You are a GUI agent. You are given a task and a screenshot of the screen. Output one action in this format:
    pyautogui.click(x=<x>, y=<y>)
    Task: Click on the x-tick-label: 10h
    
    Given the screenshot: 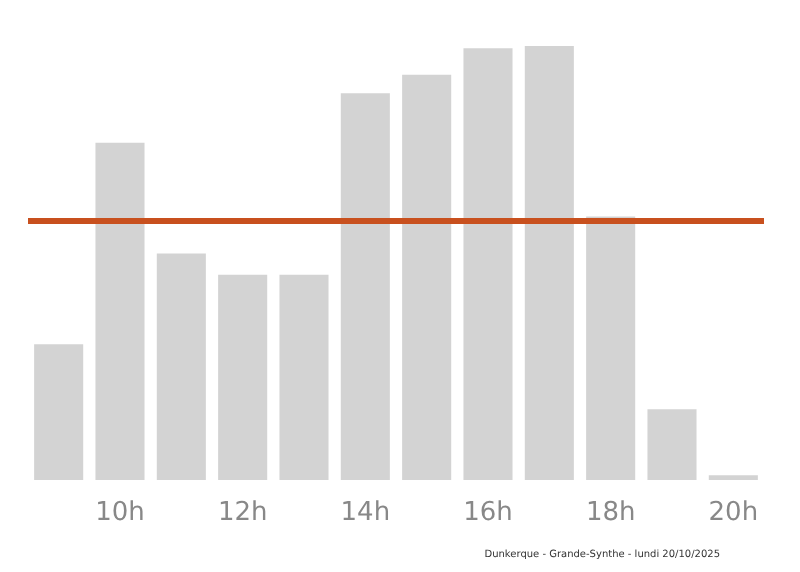 What is the action you would take?
    pyautogui.click(x=120, y=513)
    